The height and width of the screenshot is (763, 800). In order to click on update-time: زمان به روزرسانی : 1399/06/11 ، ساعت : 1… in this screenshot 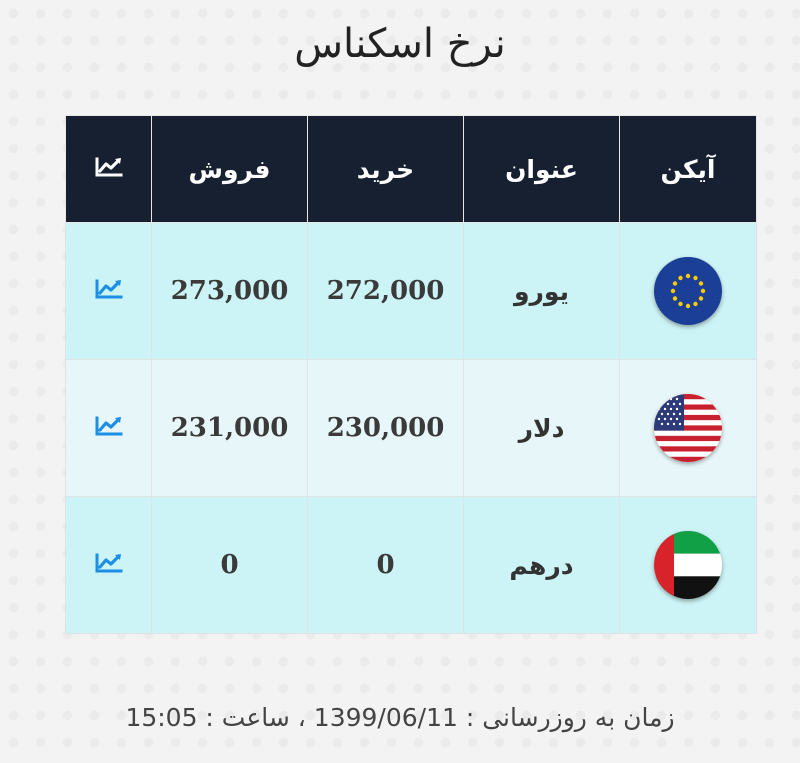, I will do `click(400, 717)`.